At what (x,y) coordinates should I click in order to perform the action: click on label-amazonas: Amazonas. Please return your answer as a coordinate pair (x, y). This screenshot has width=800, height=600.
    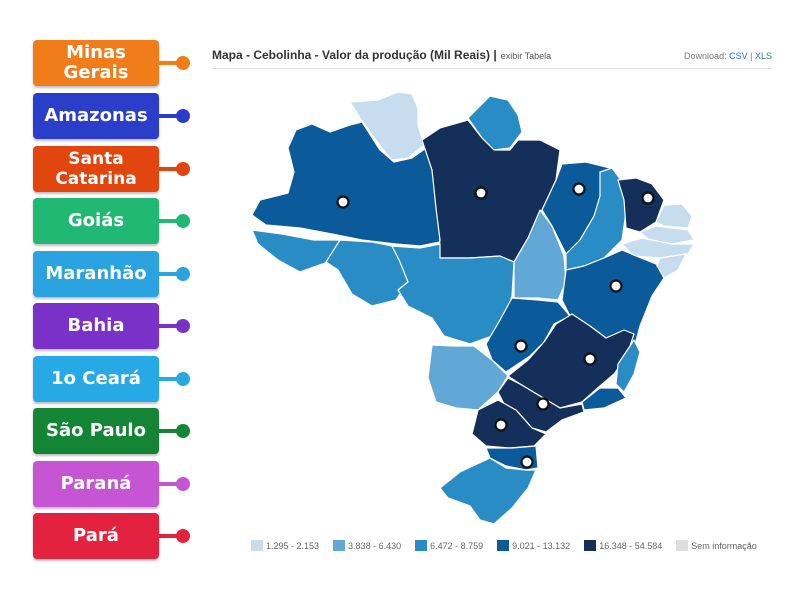
    Looking at the image, I should click on (96, 116).